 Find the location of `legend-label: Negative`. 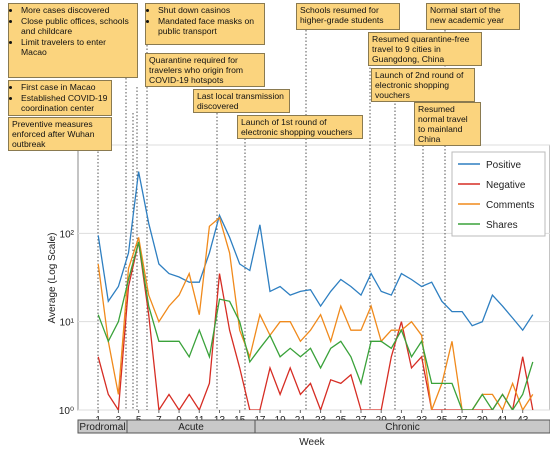

legend-label: Negative is located at coordinates (506, 185).